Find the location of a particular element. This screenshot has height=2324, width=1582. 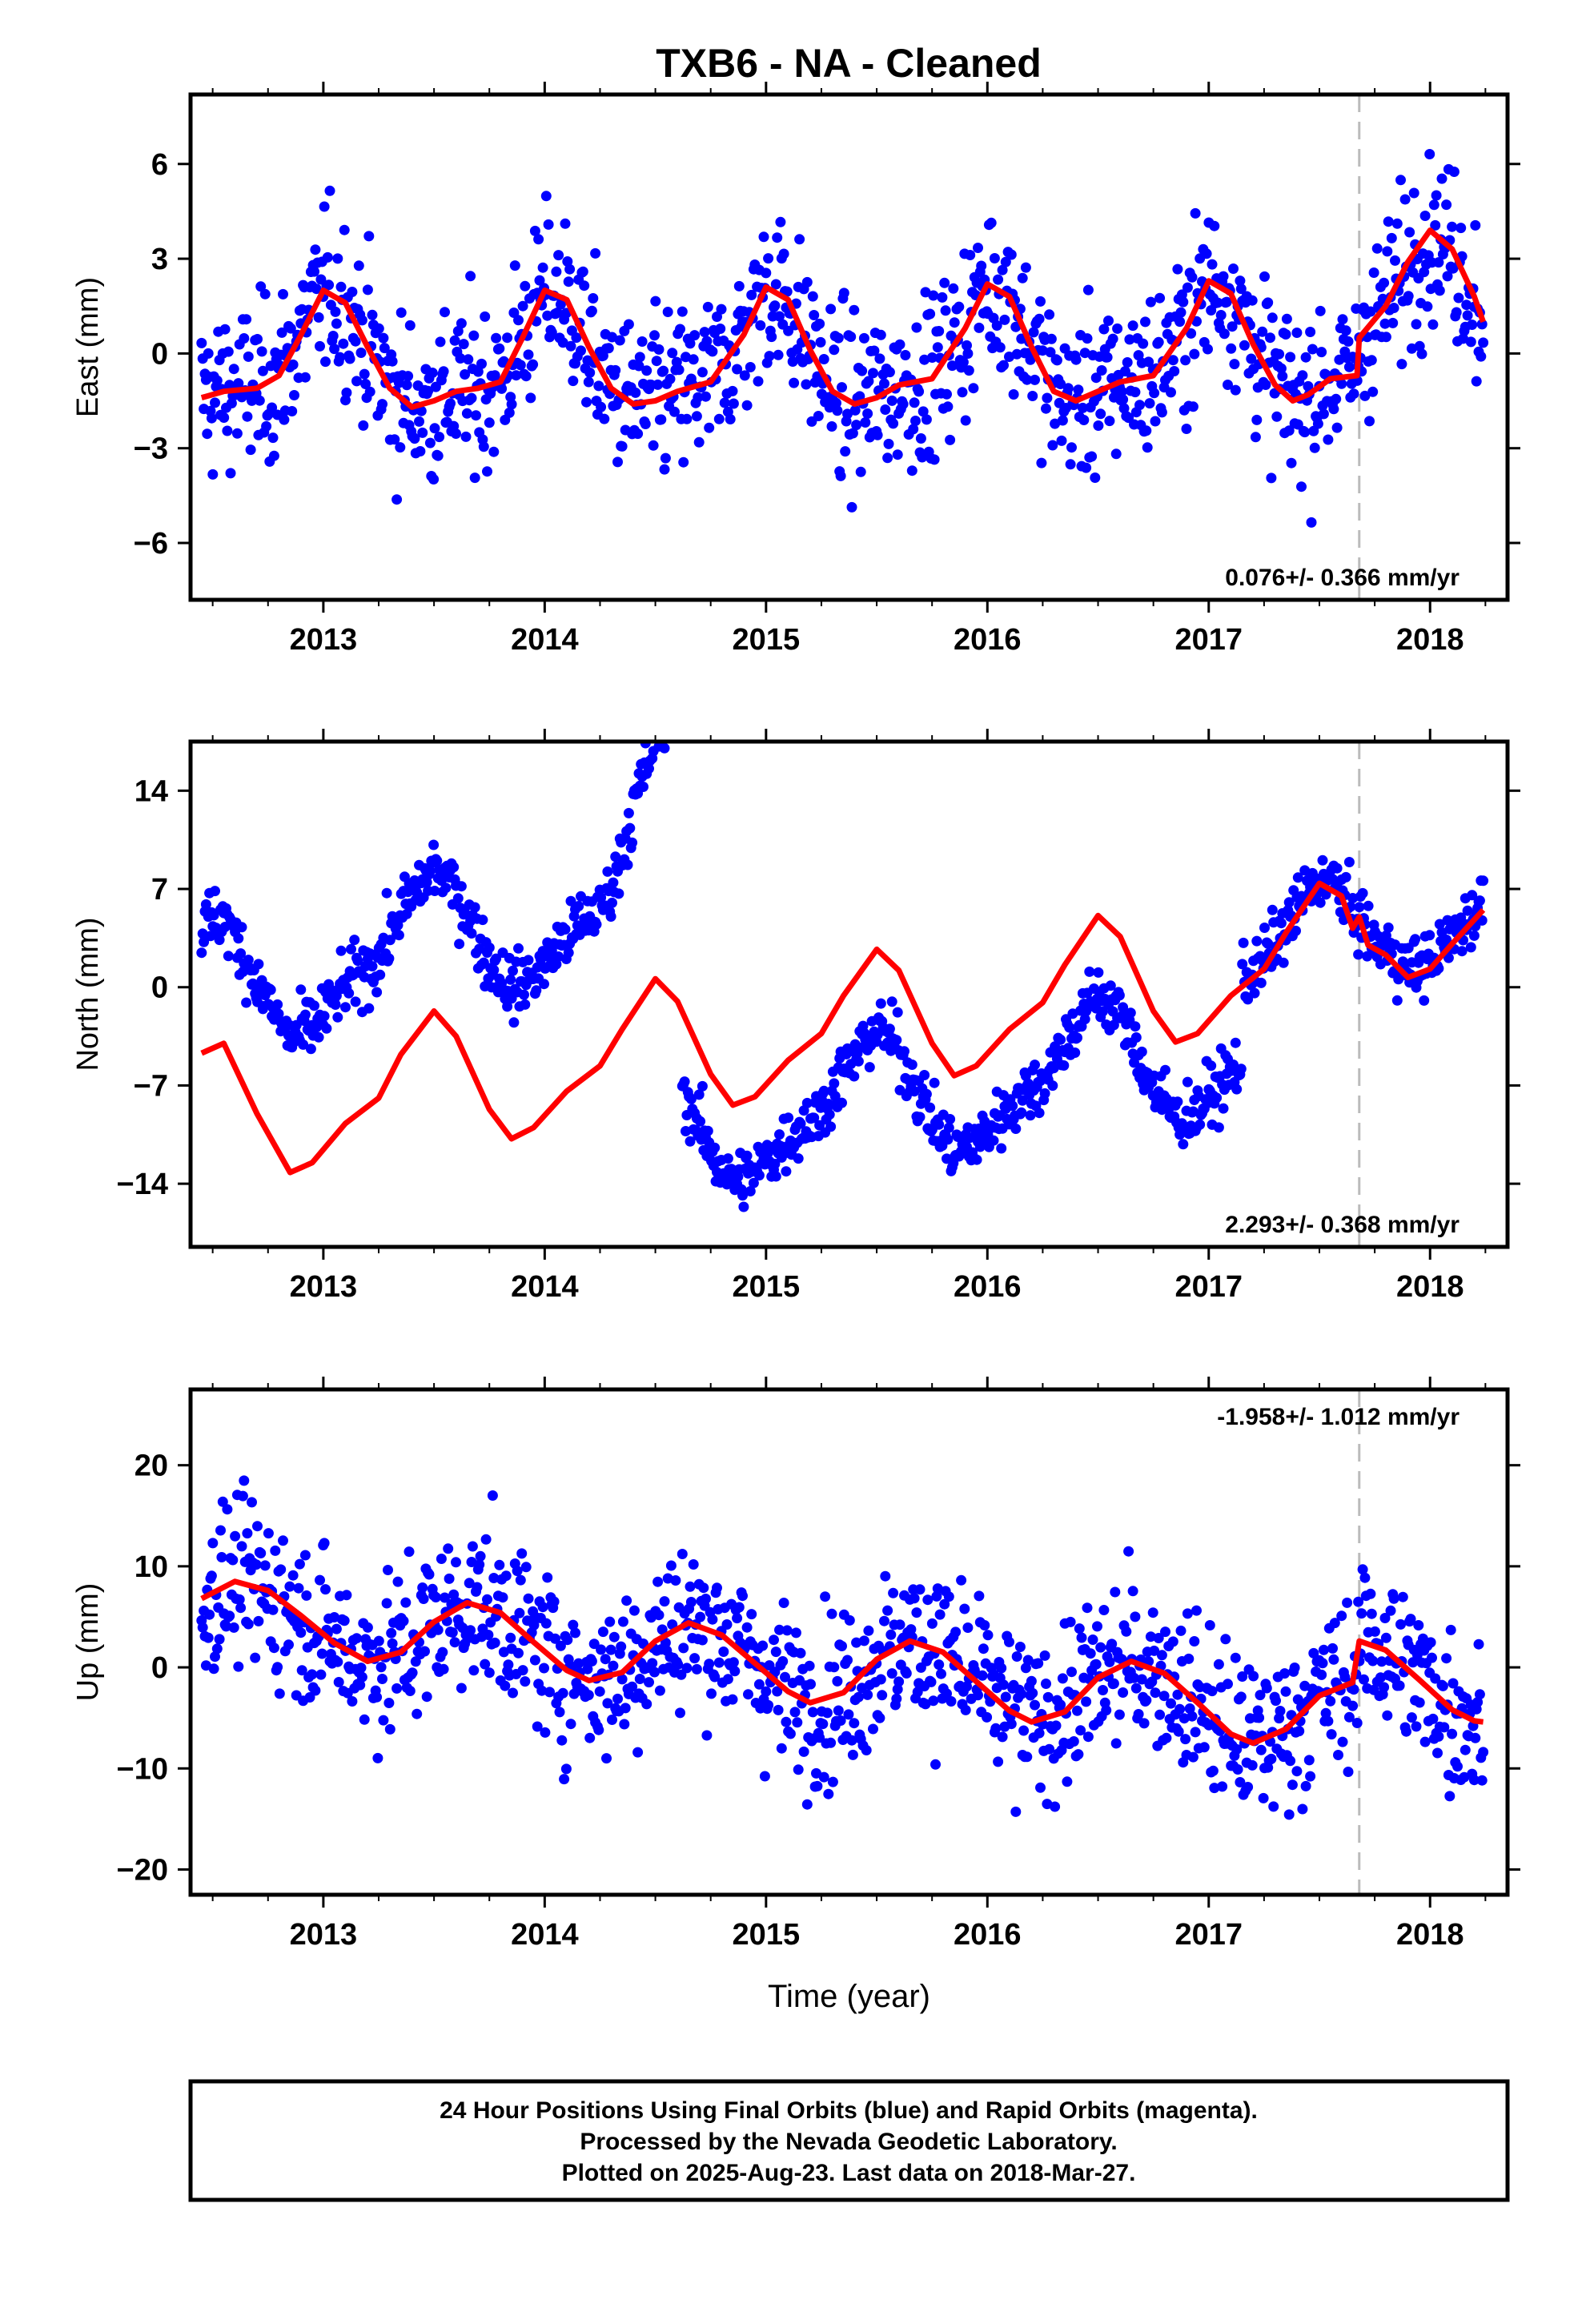

y-tick-label: −7 is located at coordinates (151, 1086).